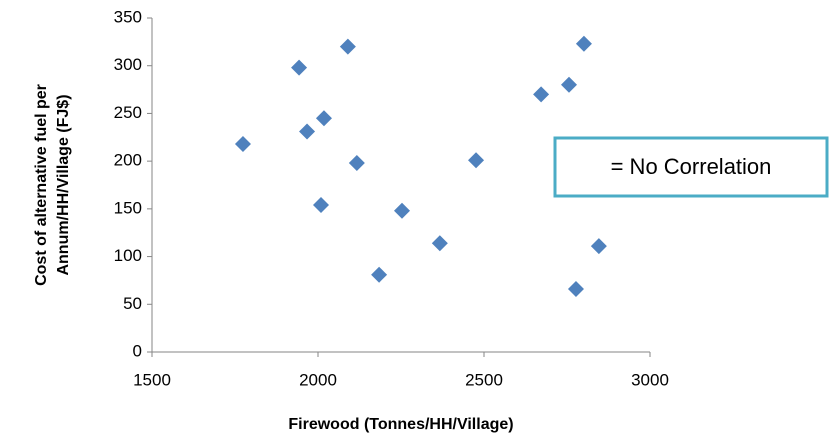  I want to click on y-tick-label: 50, so click(132, 303).